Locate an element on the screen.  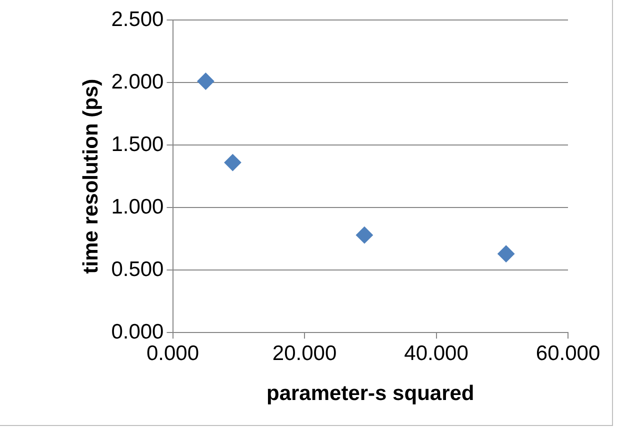
x-tick-label: 40.000 is located at coordinates (436, 353).